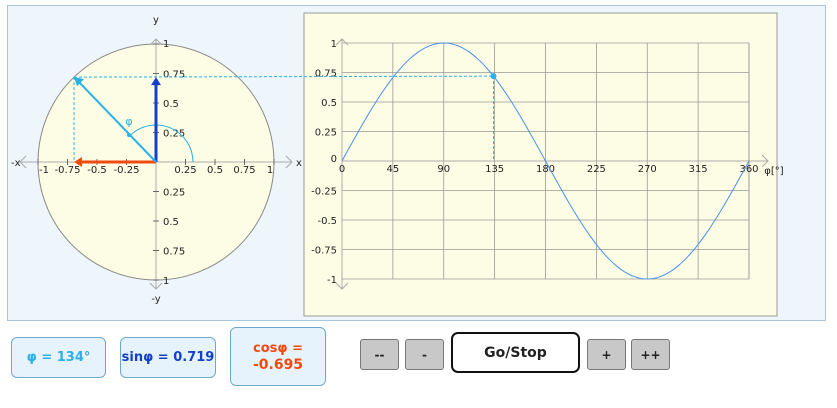 This screenshot has width=837, height=408. I want to click on angle-phi-label: φ, so click(128, 121).